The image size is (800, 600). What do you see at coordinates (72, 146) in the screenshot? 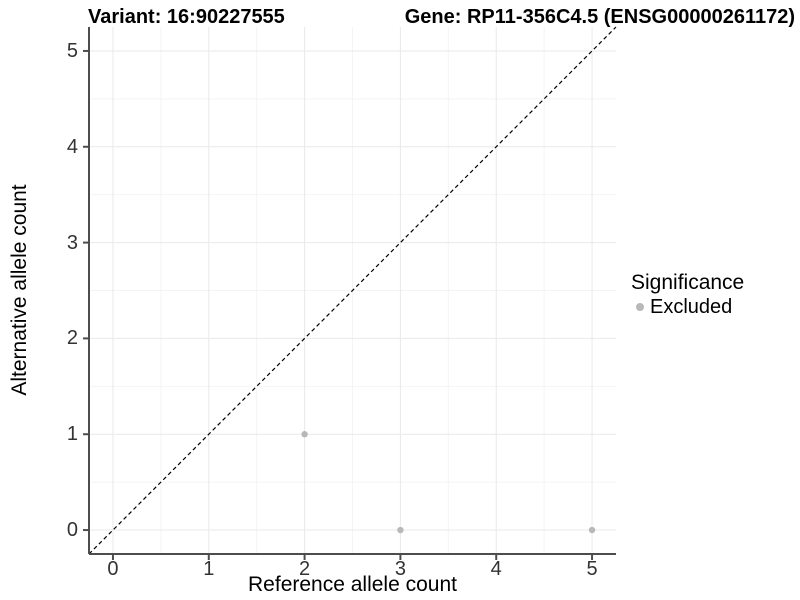
I see `y-tick-label: 4` at bounding box center [72, 146].